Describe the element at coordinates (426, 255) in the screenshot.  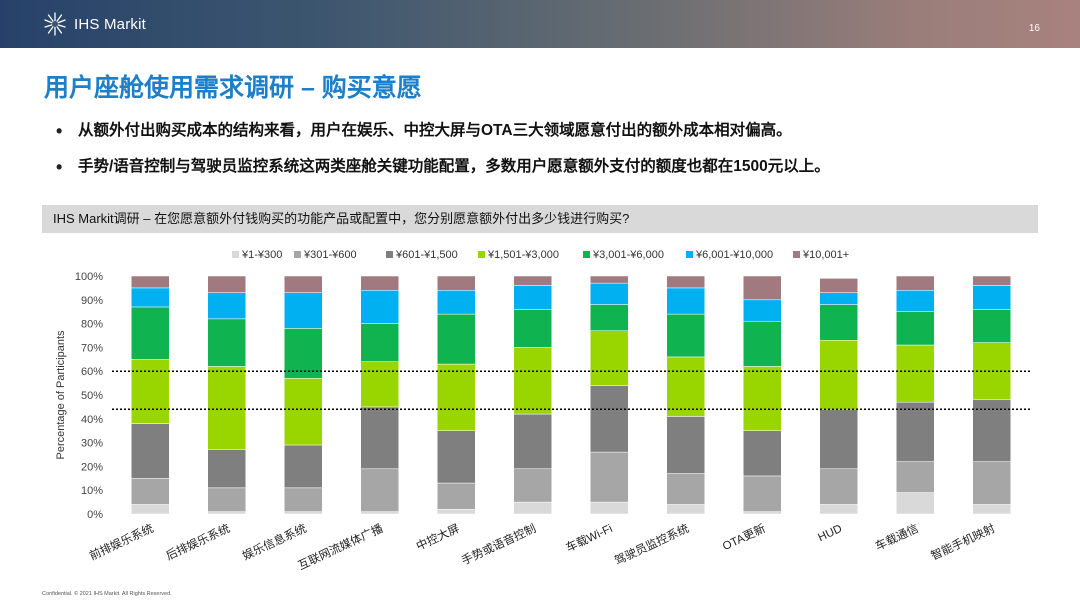
I see `legend-label: ¥601-¥1,500` at that location.